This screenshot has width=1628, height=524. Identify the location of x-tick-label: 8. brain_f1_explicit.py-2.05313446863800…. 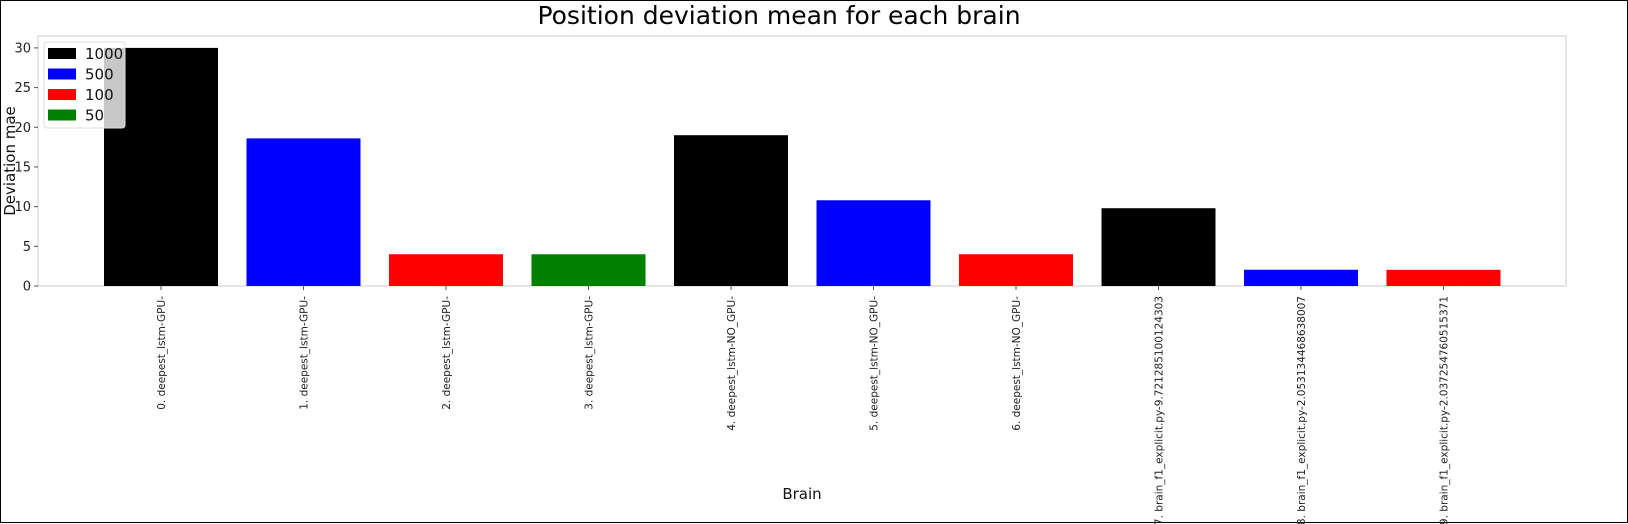
(1302, 410).